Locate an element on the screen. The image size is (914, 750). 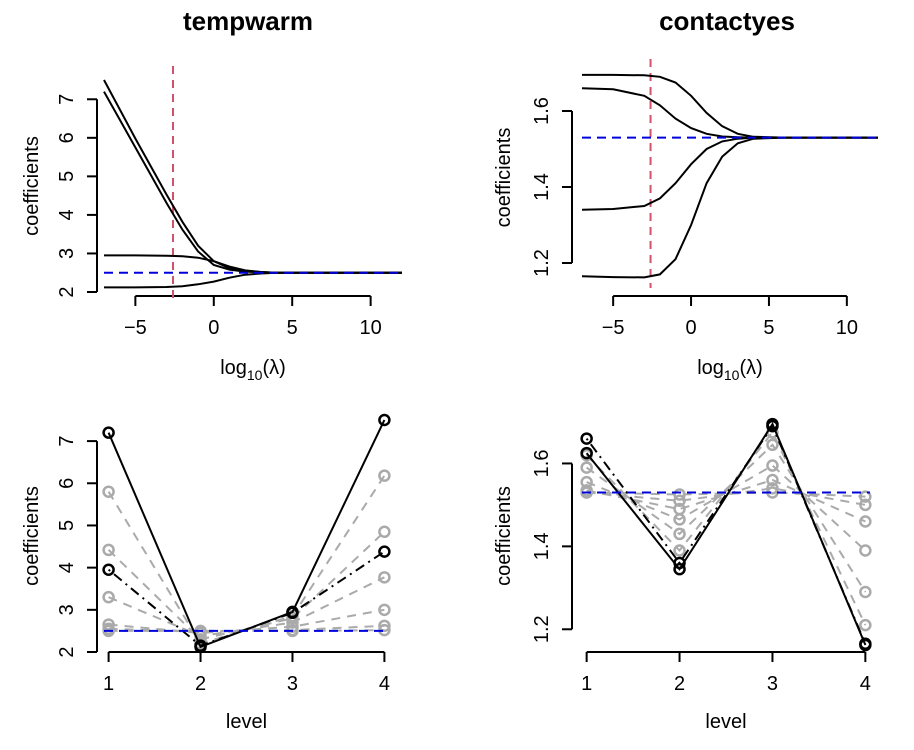
x-axis-label-base: 10 is located at coordinates (732, 375).